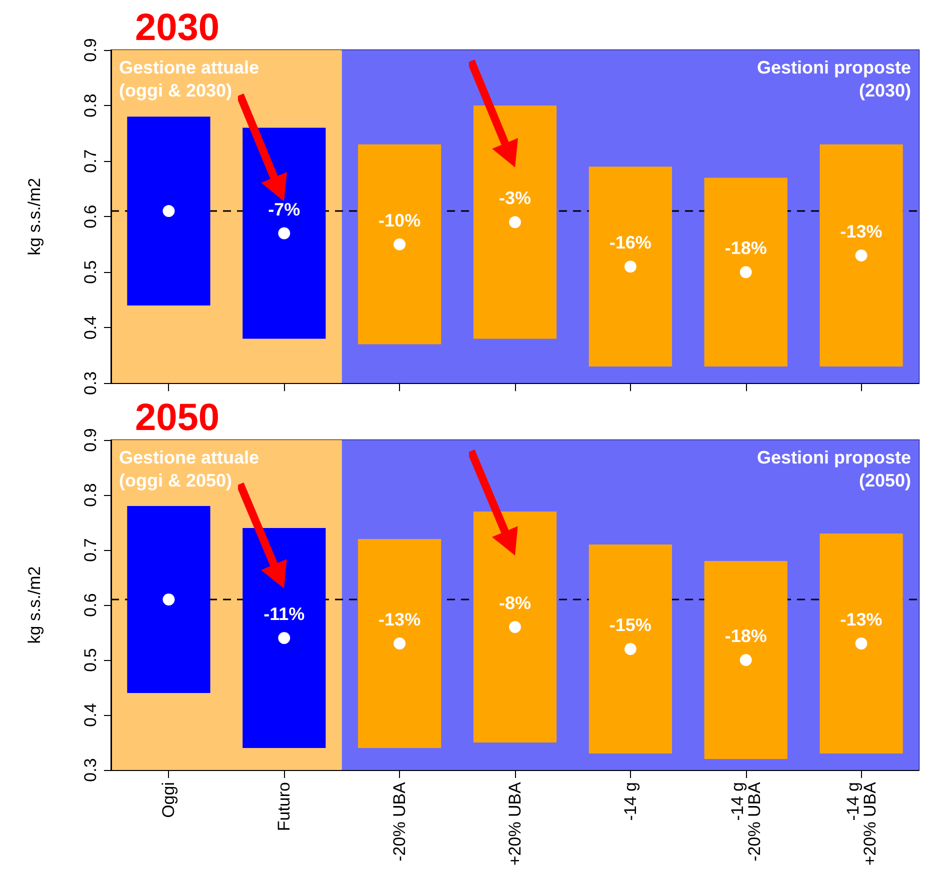 The height and width of the screenshot is (887, 935). Describe the element at coordinates (177, 418) in the screenshot. I see `chart-title: 2050` at that location.